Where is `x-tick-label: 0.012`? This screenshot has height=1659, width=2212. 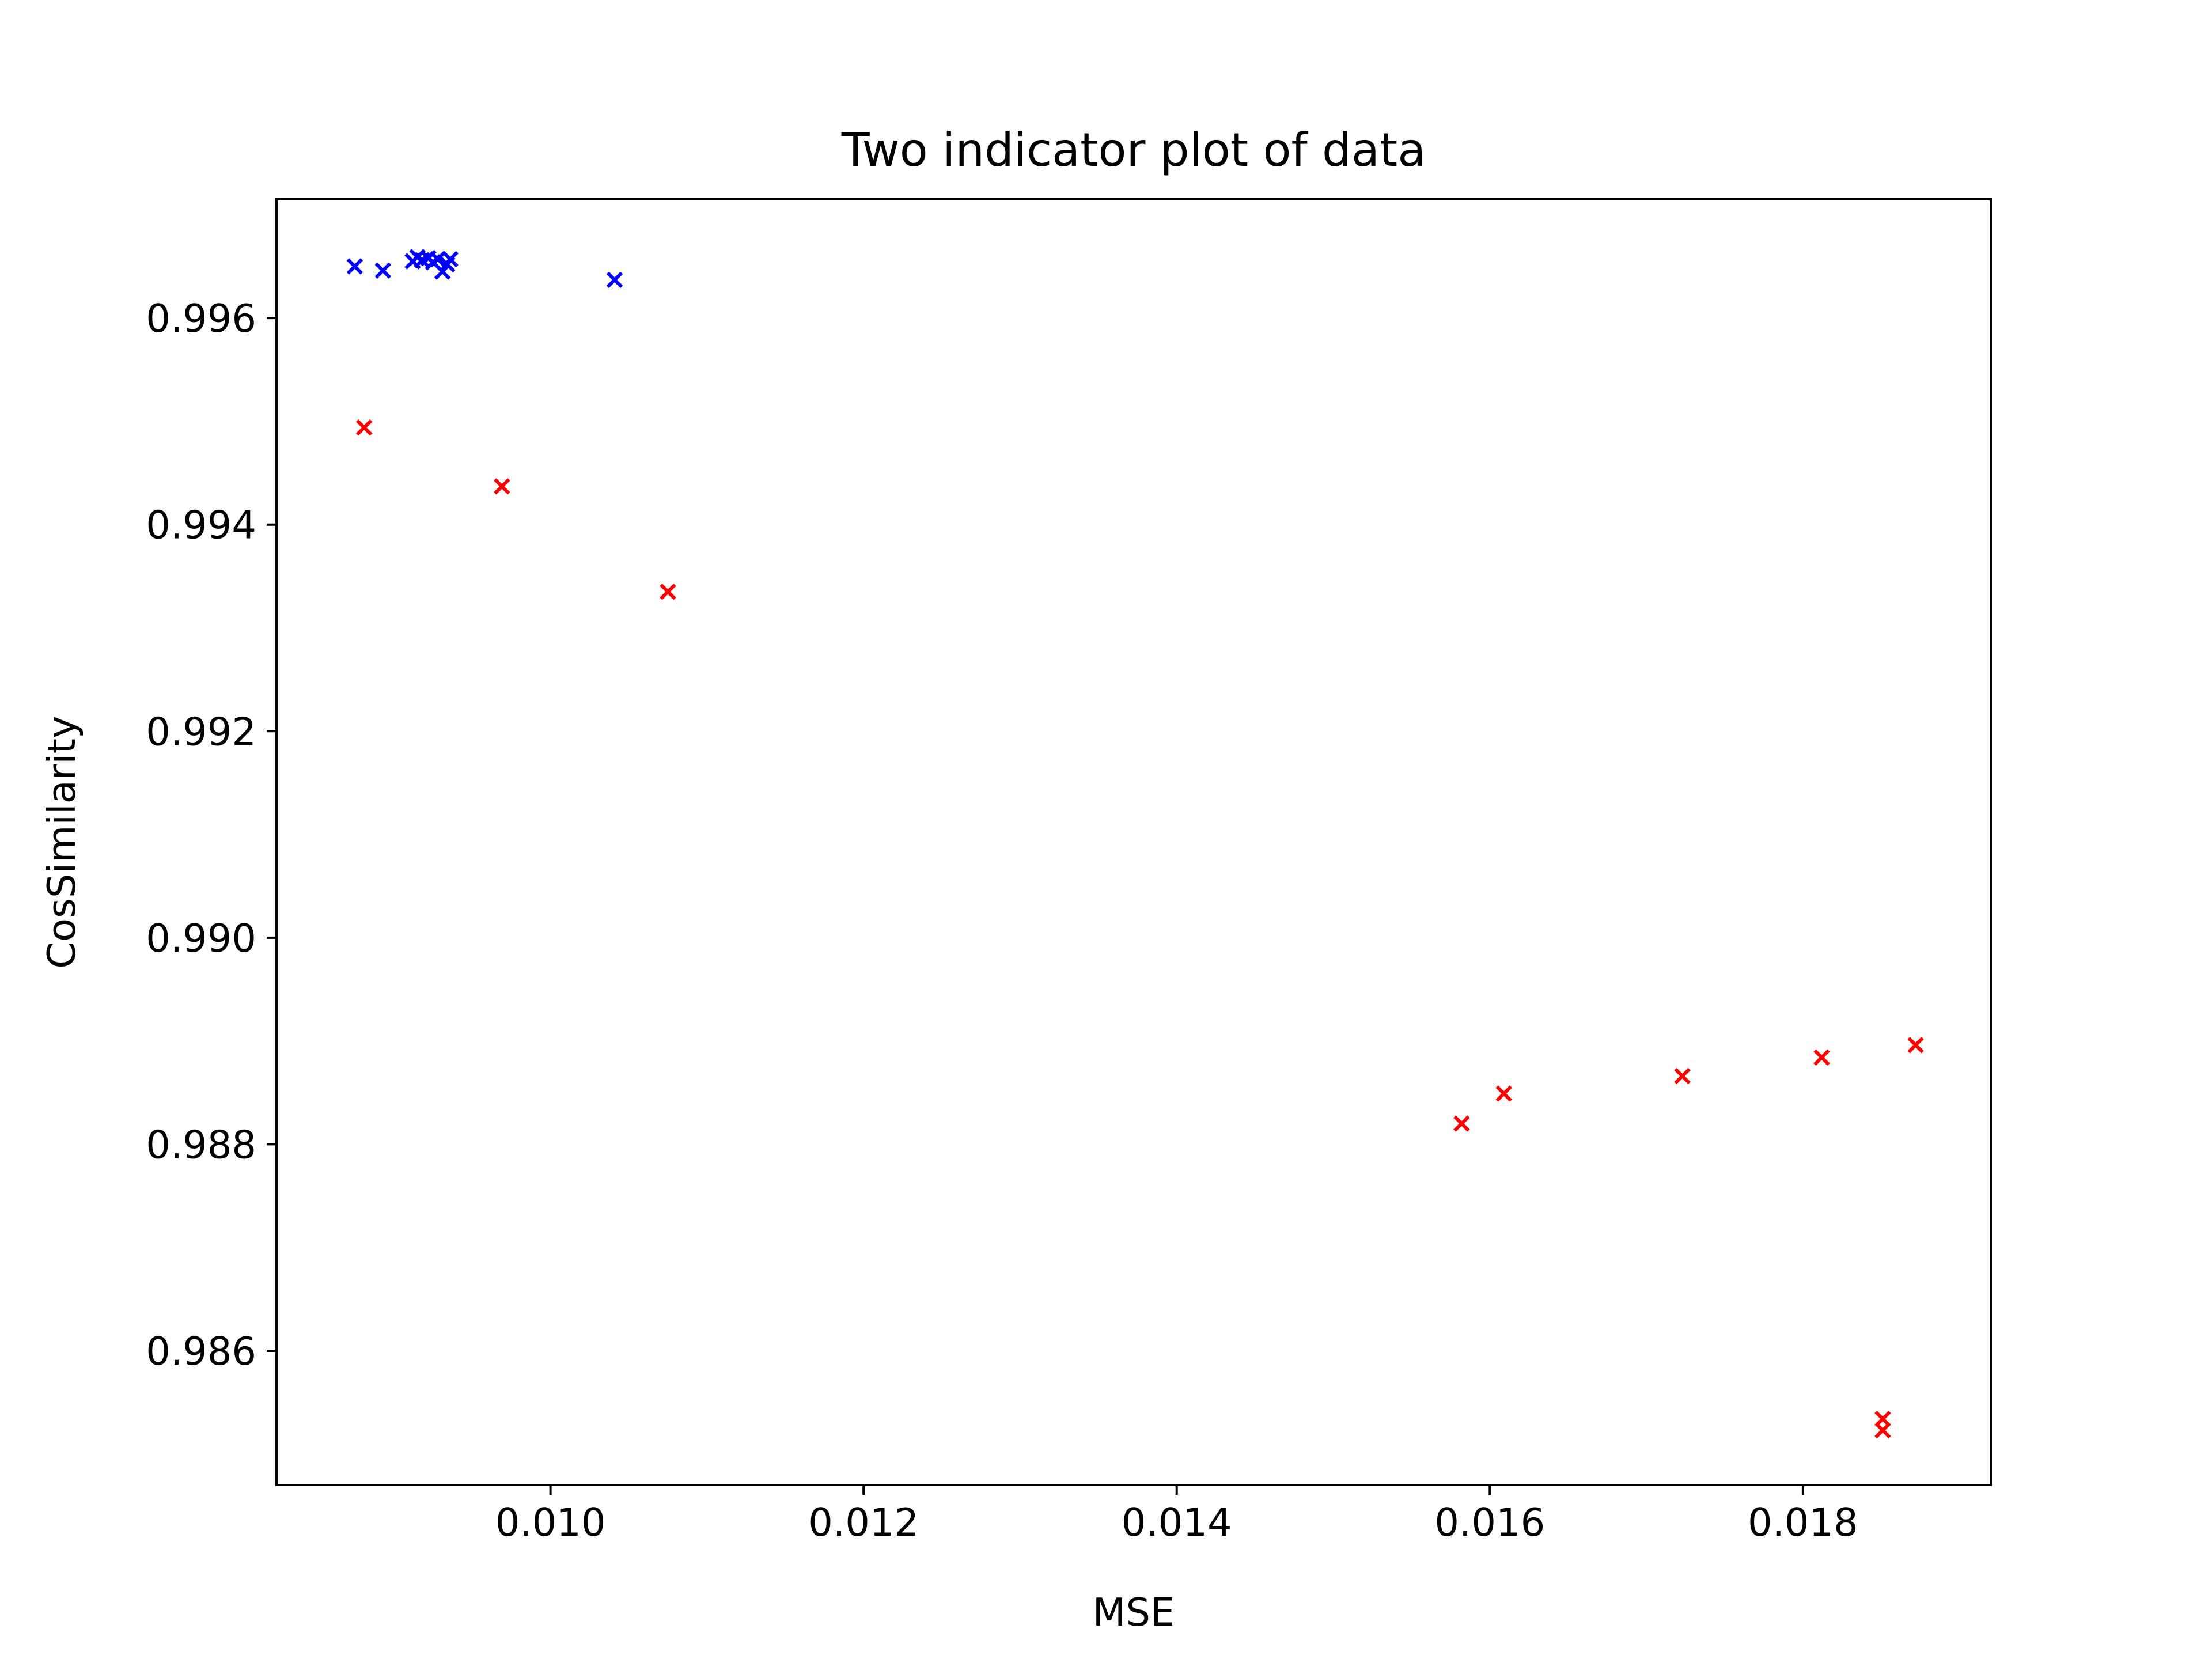
x-tick-label: 0.012 is located at coordinates (863, 1522).